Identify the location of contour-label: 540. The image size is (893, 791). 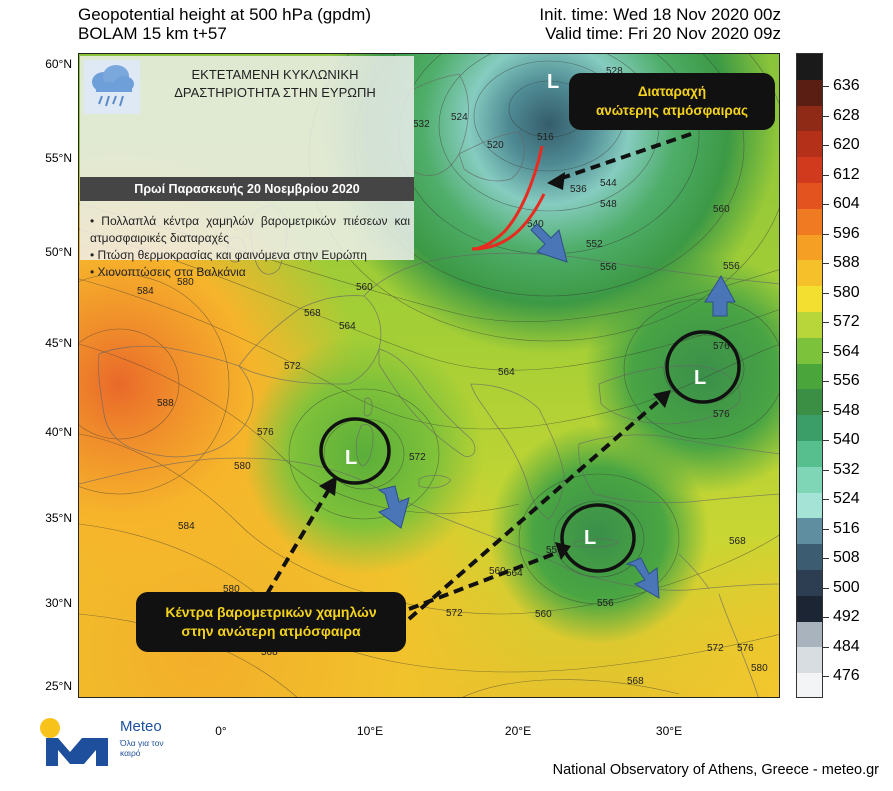
(535, 224).